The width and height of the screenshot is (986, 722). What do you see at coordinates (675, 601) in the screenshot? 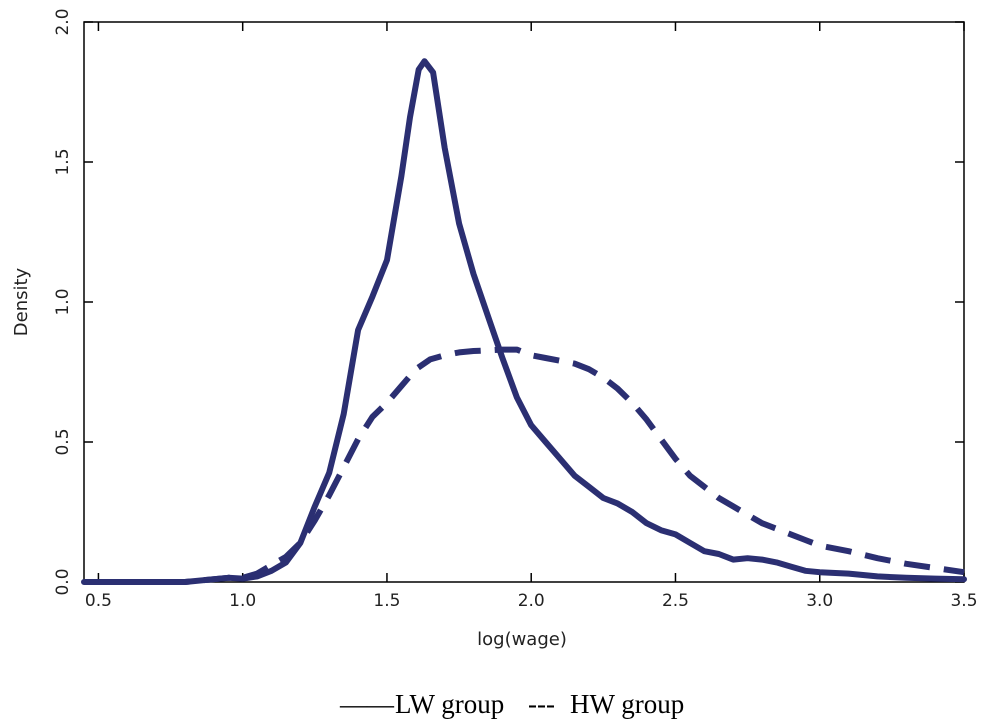
I see `x-tick-label: 2.5` at bounding box center [675, 601].